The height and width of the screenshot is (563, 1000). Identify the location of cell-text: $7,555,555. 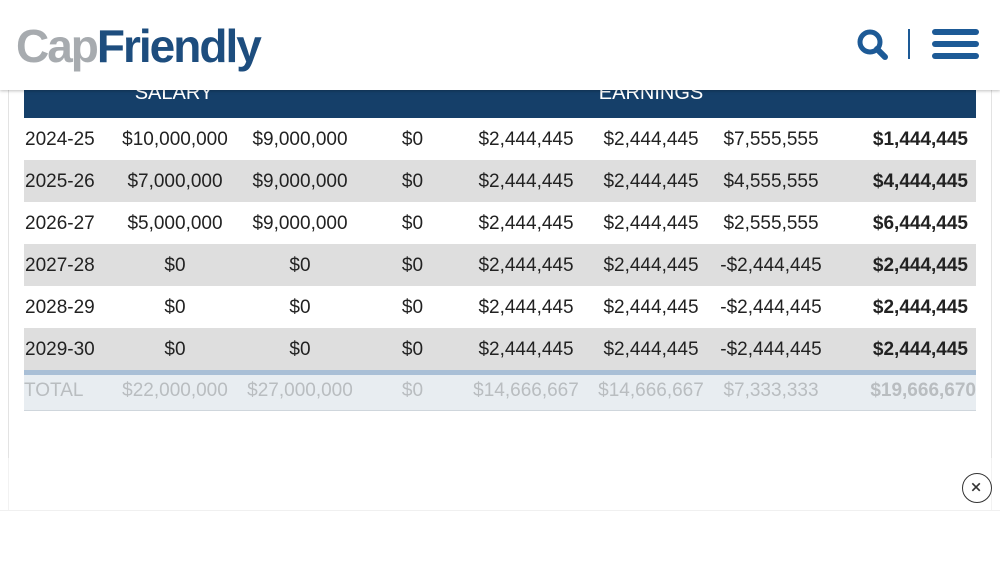
(771, 139).